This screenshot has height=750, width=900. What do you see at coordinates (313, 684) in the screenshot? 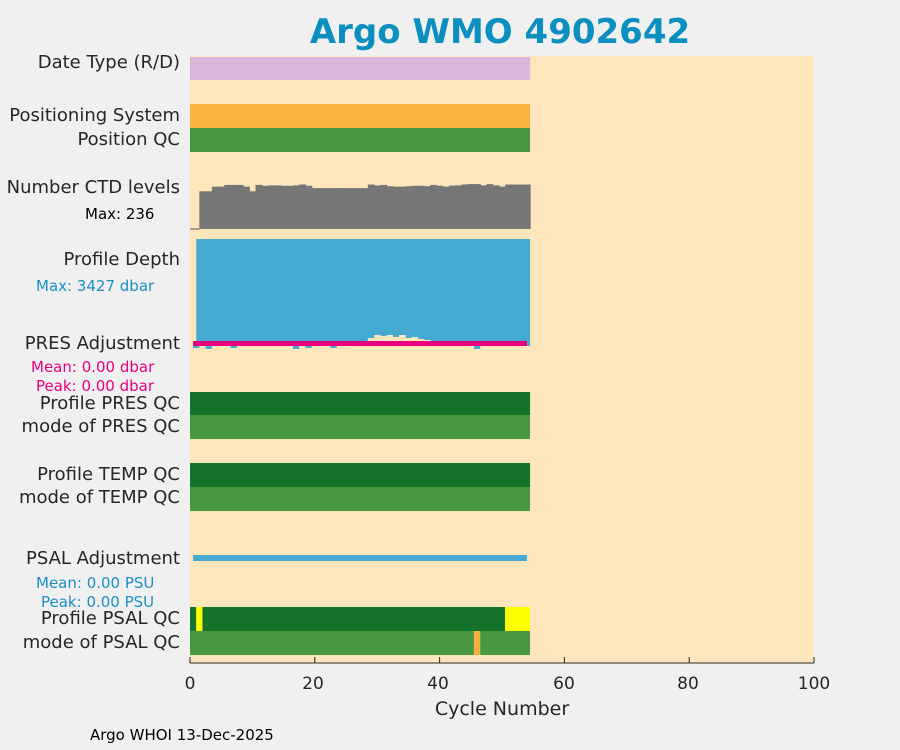
I see `x-tick-label: 20` at bounding box center [313, 684].